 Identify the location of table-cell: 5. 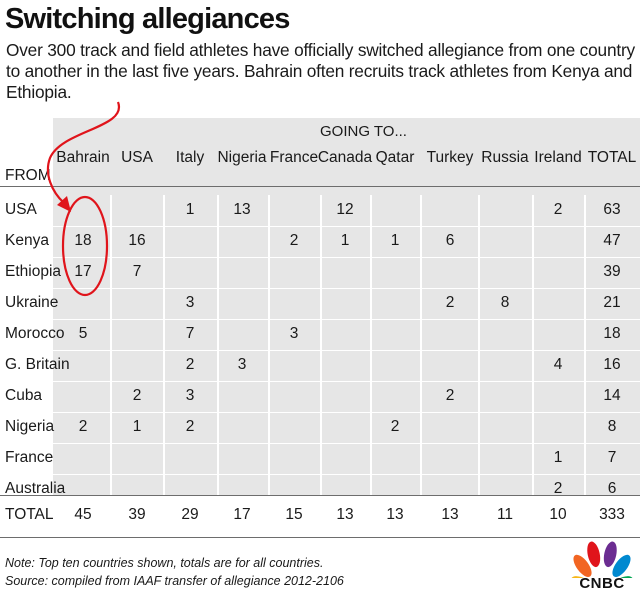
(83, 333).